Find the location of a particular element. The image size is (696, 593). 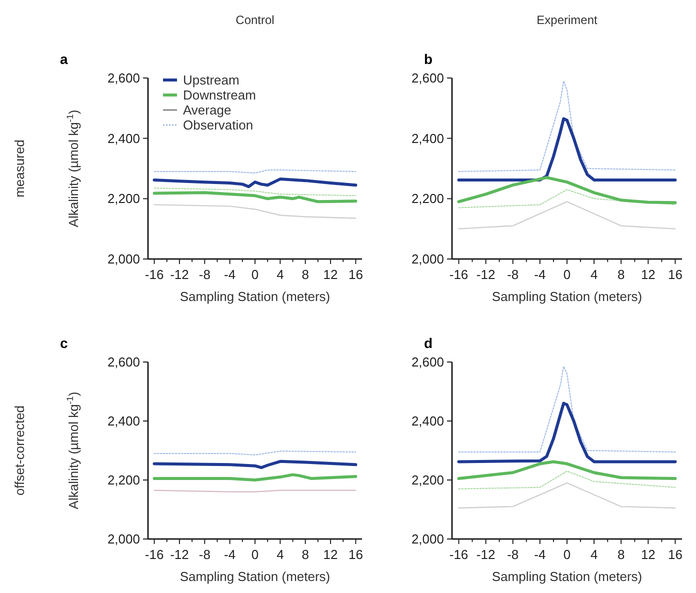

text: measured is located at coordinates (19, 169).